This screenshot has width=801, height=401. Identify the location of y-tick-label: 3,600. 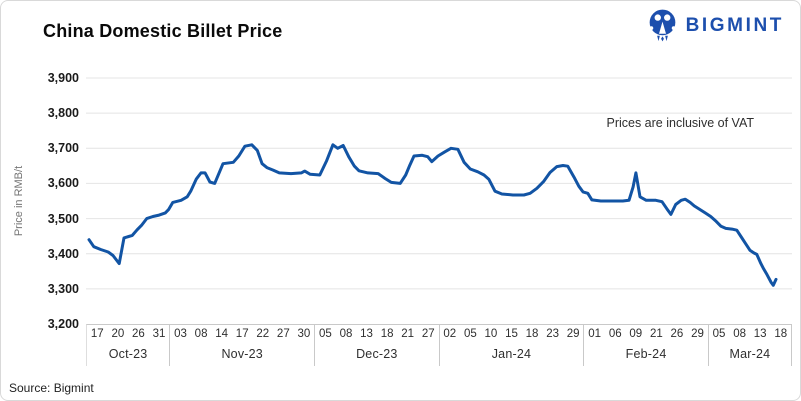
(63, 183).